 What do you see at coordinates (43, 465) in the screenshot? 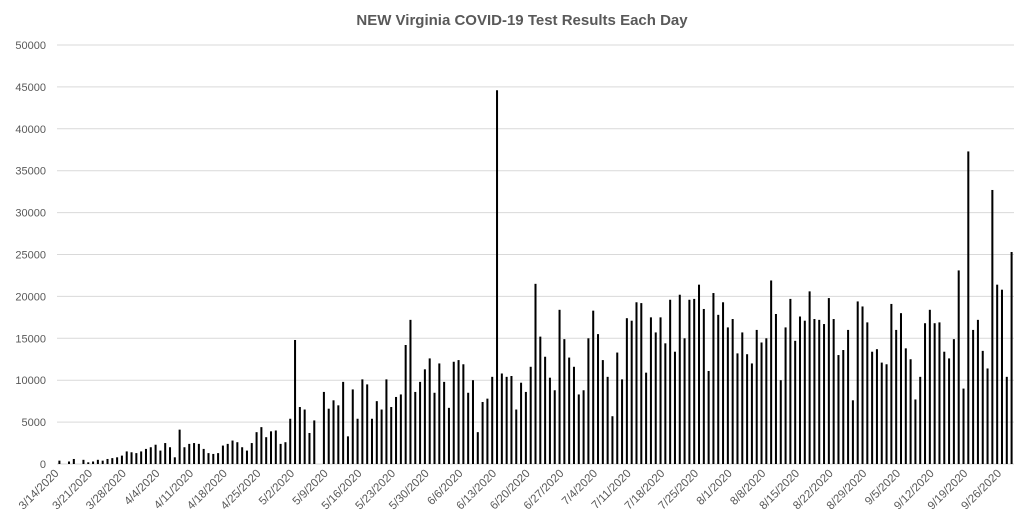
I see `y-tick-label: 0` at bounding box center [43, 465].